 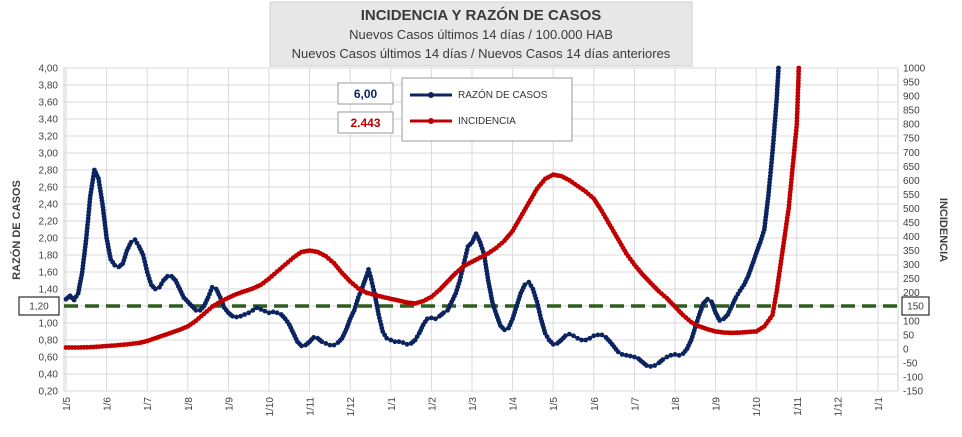 What do you see at coordinates (49, 137) in the screenshot?
I see `left-tick-label: 3,20` at bounding box center [49, 137].